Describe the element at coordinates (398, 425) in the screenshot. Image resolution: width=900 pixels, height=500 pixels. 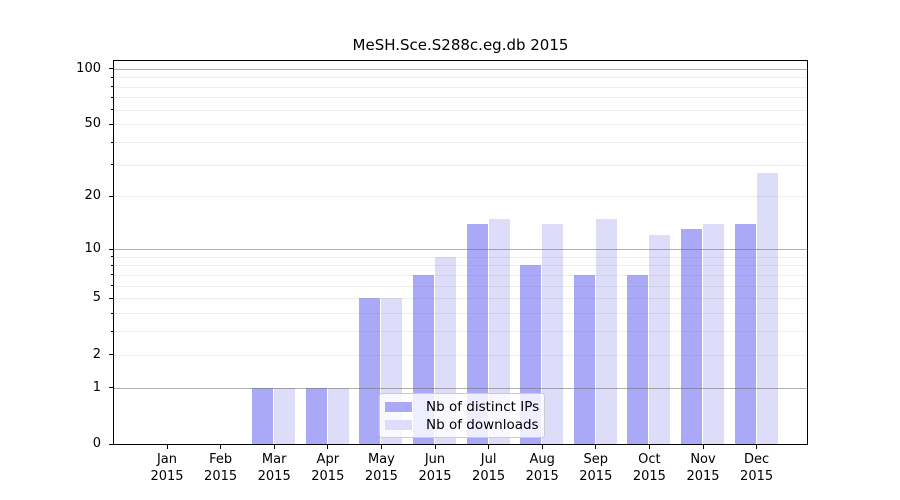
I see `legend-swatch-downloads` at that location.